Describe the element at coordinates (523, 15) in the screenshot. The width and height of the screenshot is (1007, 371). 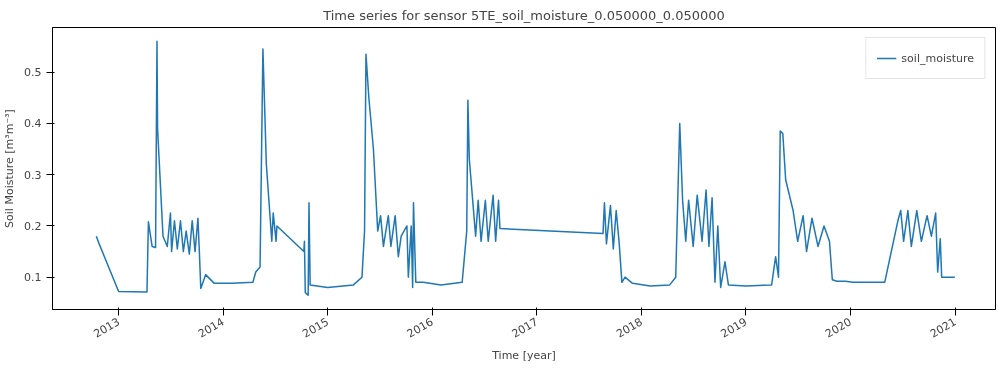
I see `chart-title: Time series for sensor 5TE_soil_moisture_0.050000_0.050000` at that location.